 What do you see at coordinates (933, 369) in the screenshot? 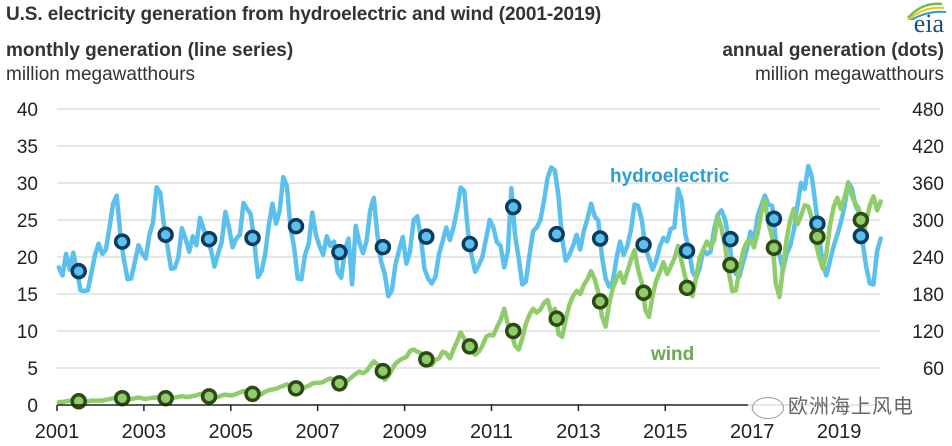
I see `right-tick-label: 60` at bounding box center [933, 369].